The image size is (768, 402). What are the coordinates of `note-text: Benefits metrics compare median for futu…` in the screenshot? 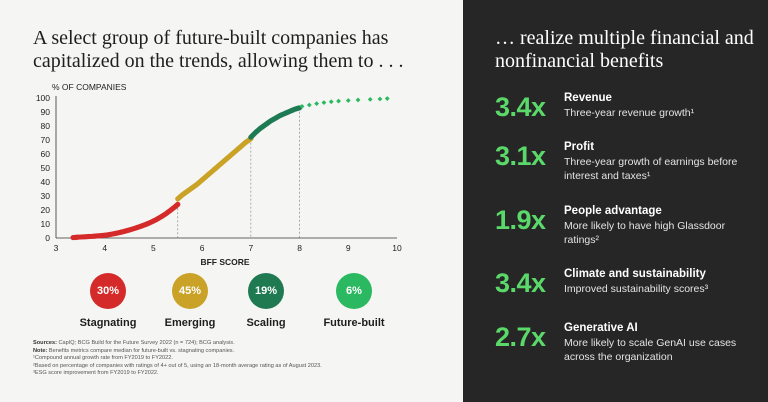 It's located at (141, 350).